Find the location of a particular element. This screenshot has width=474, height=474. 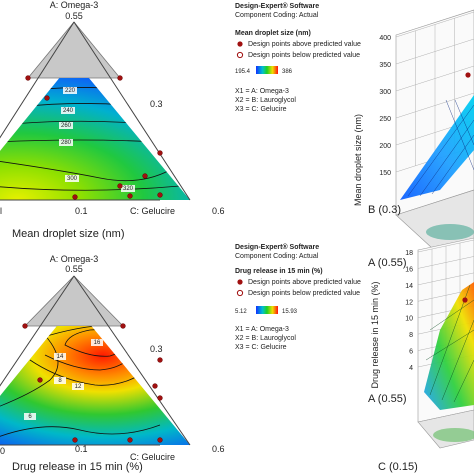

contour-label: 8 is located at coordinates (60, 381).